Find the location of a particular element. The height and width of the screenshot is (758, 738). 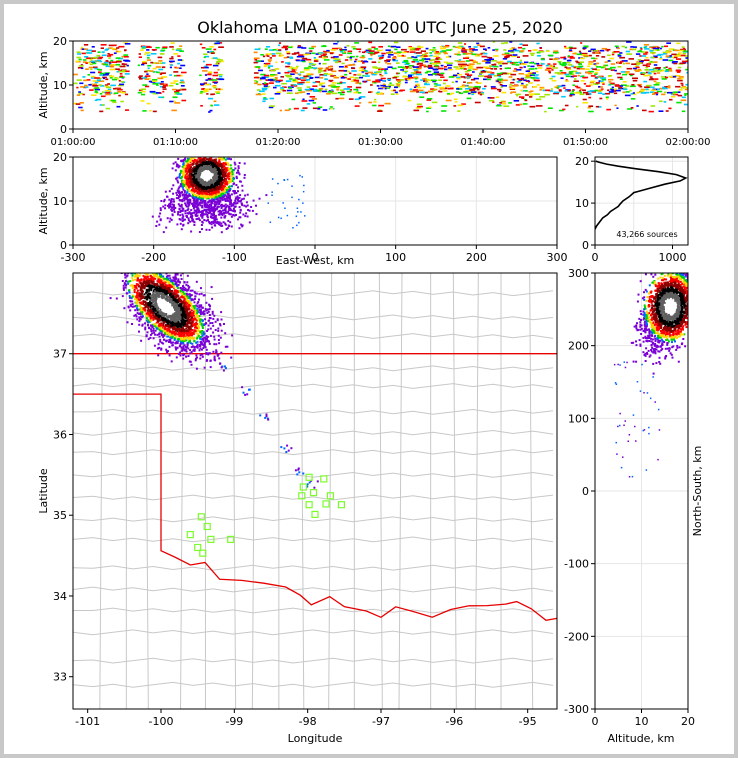

eastwest-altitude-sources is located at coordinates (315, 201).